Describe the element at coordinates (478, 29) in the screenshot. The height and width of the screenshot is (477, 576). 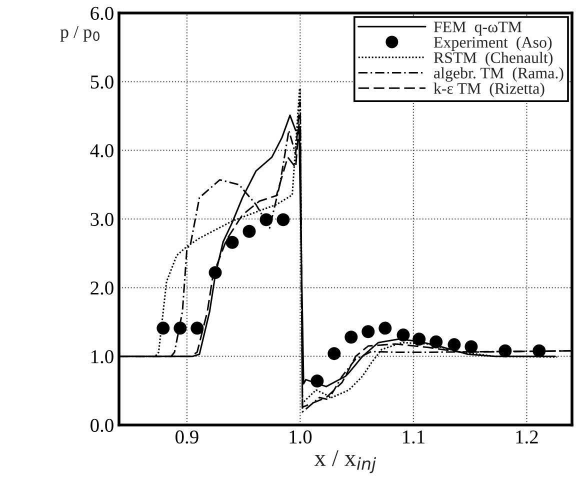
I see `legend-label: FEM q-ωTM` at that location.